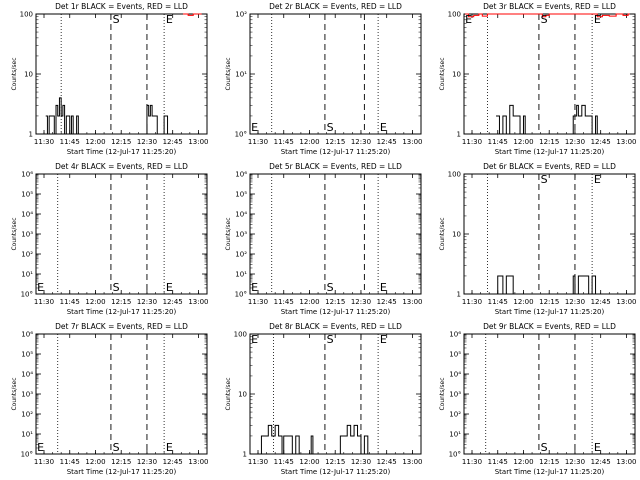  Describe the element at coordinates (31, 135) in the screenshot. I see `y-tick-label: 1` at that location.